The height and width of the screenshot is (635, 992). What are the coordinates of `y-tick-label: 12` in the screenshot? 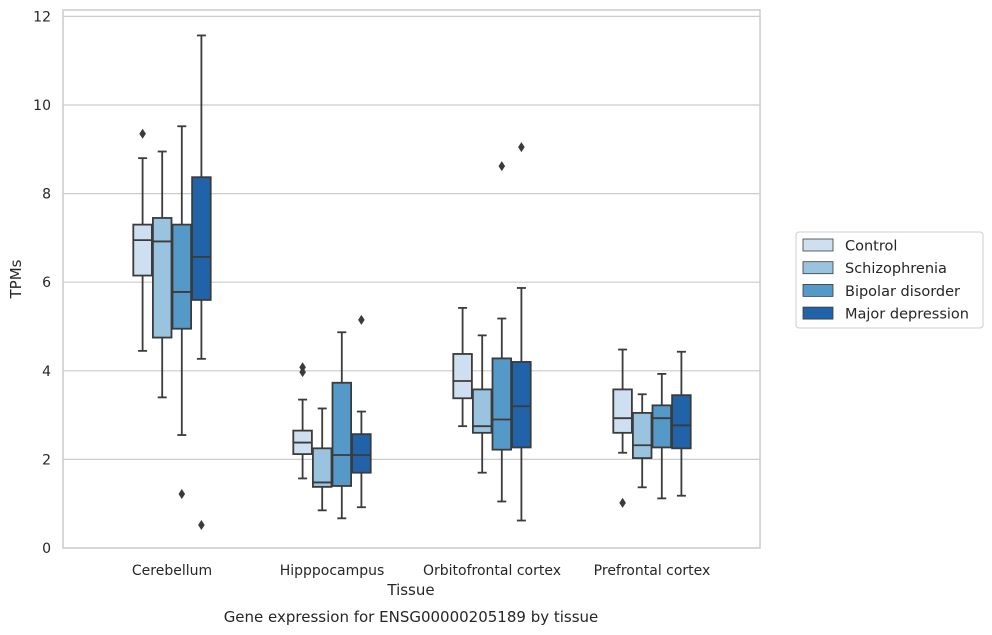 It's located at (42, 17).